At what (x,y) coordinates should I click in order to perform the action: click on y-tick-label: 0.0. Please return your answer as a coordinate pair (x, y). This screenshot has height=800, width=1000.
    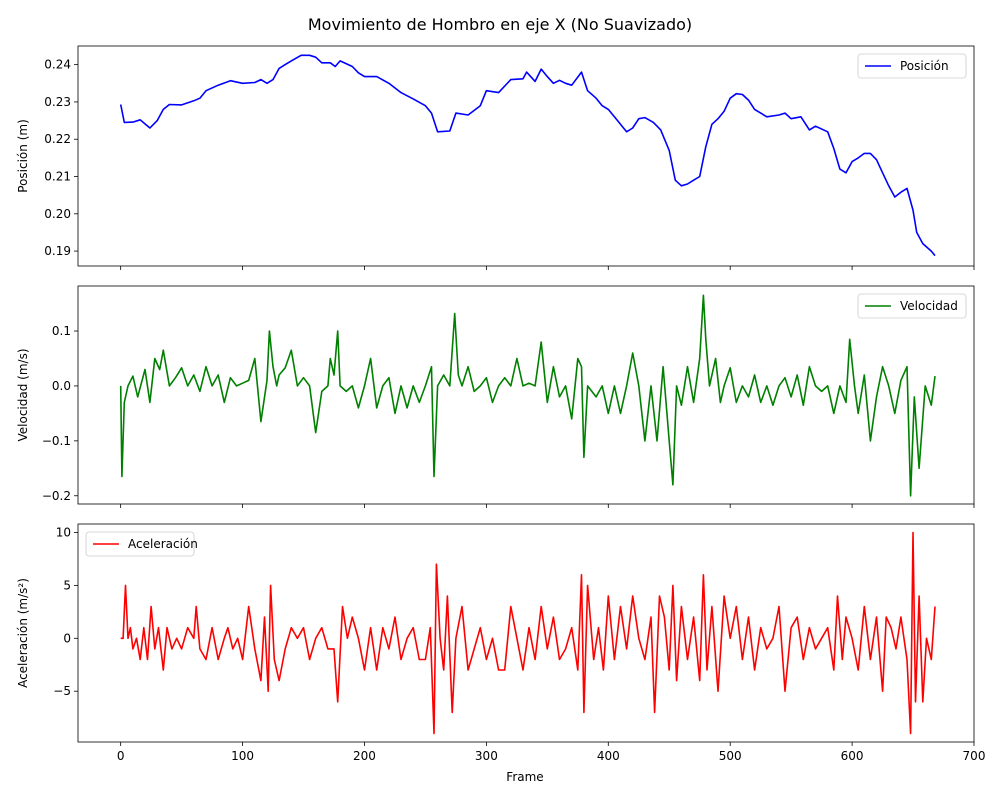
    Looking at the image, I should click on (61, 386).